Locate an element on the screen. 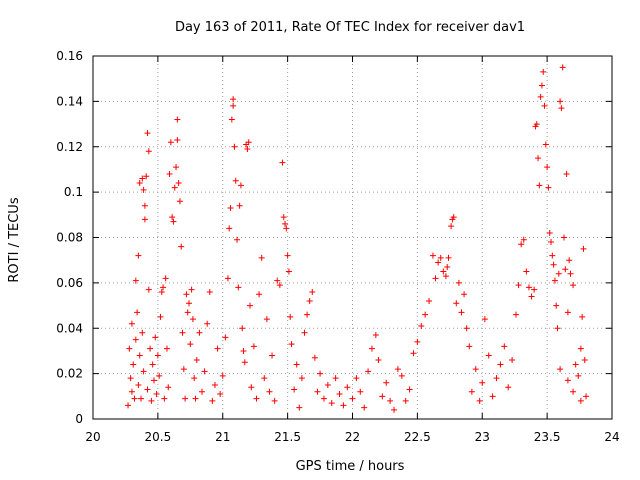 This screenshot has height=480, width=640. y-tick-label: 0.1 is located at coordinates (73, 192).